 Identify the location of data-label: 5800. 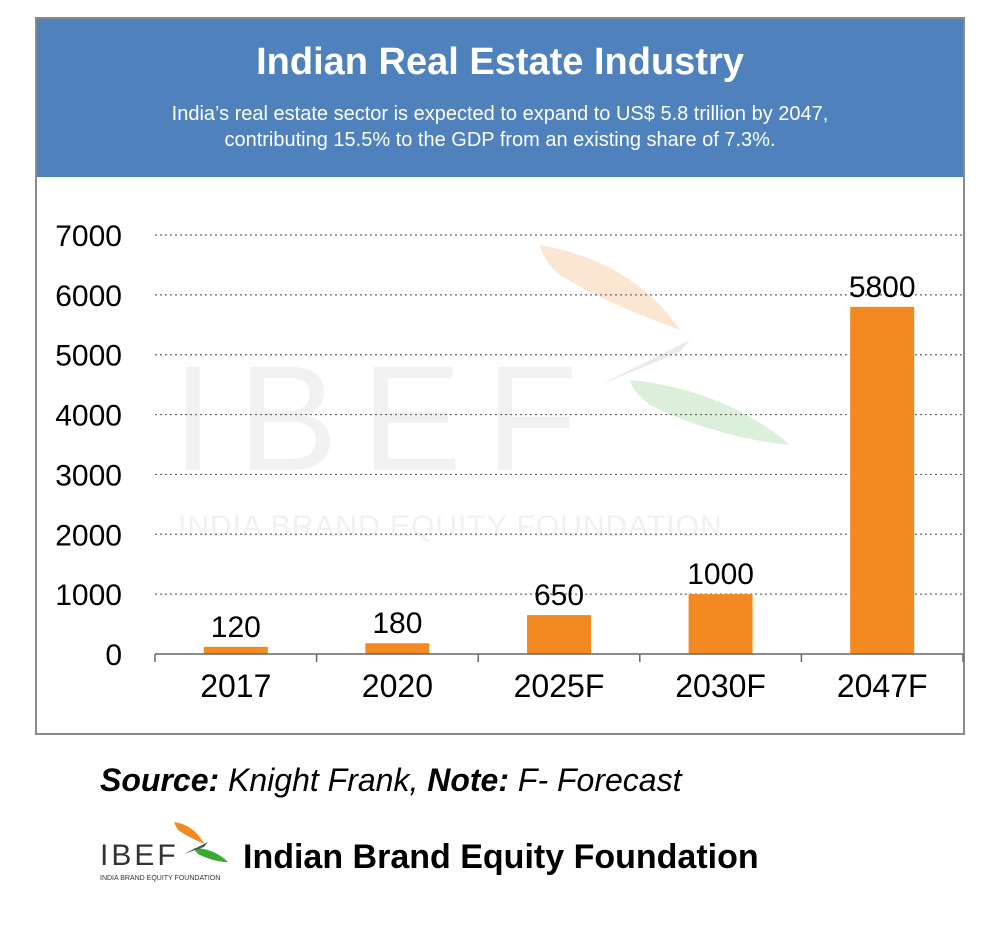
(882, 287).